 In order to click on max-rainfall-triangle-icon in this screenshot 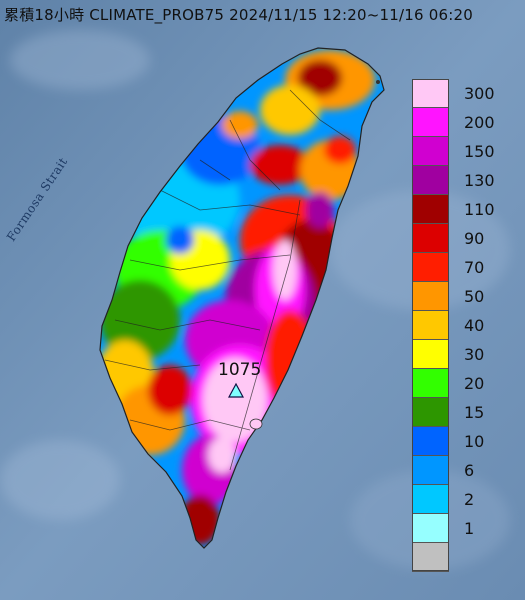, I will do `click(236, 390)`.